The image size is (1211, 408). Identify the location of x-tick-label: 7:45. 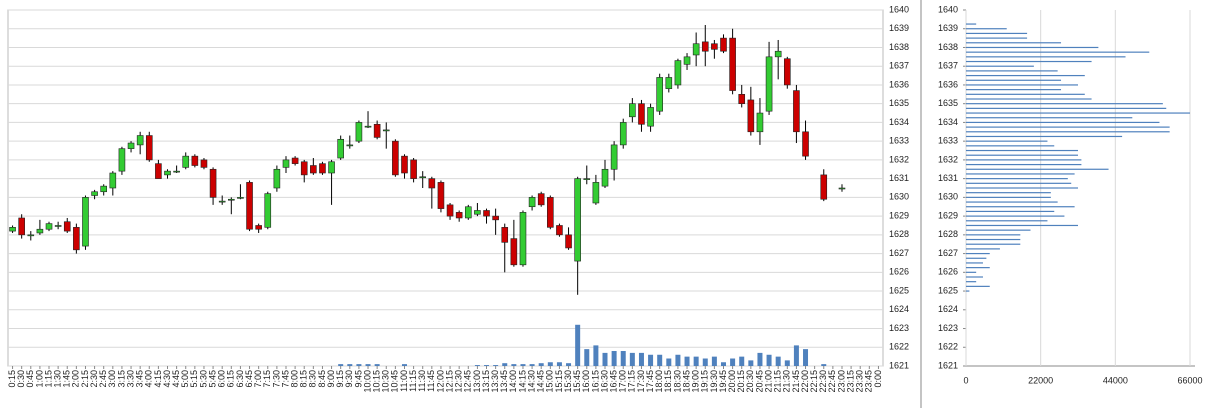
(285, 379).